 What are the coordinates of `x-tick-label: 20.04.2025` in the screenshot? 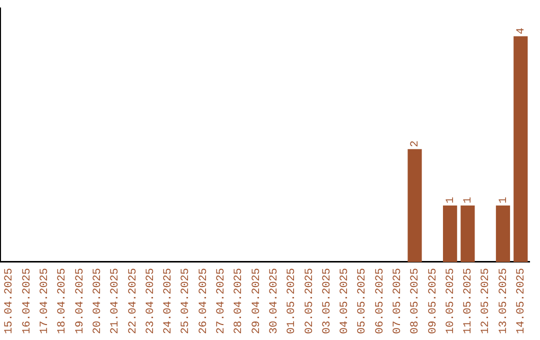 It's located at (98, 301).